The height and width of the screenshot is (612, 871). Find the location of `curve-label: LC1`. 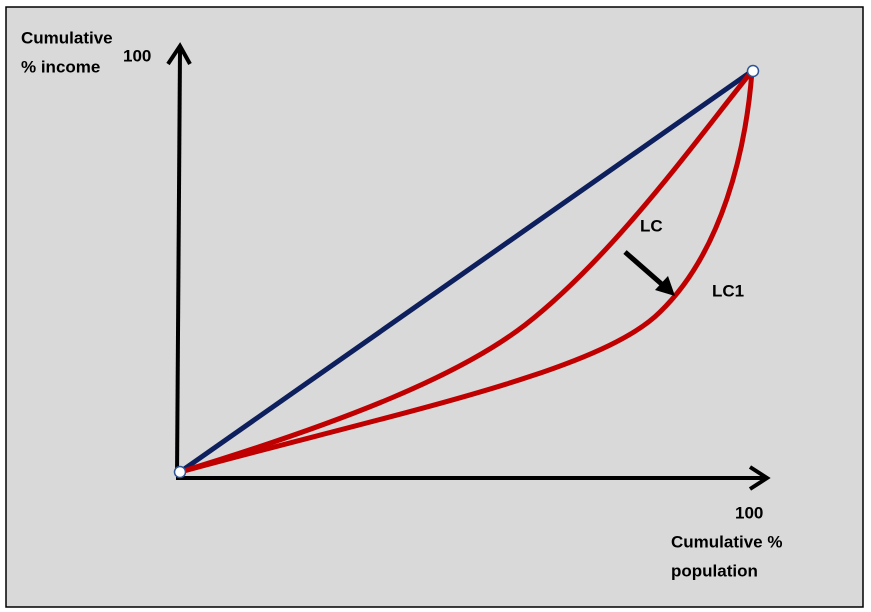

curve-label: LC1 is located at coordinates (728, 290).